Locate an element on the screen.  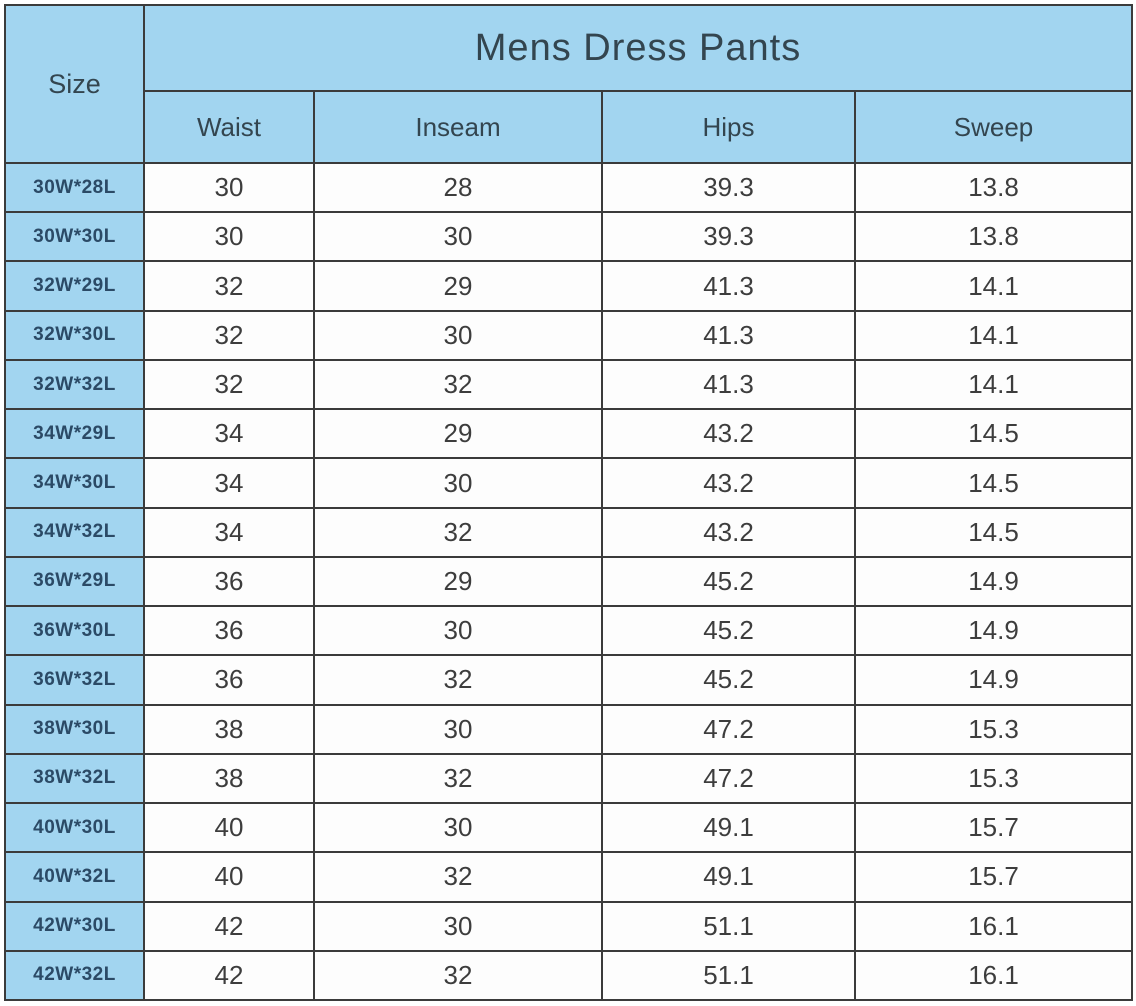
col-header-waist: Waist is located at coordinates (229, 127).